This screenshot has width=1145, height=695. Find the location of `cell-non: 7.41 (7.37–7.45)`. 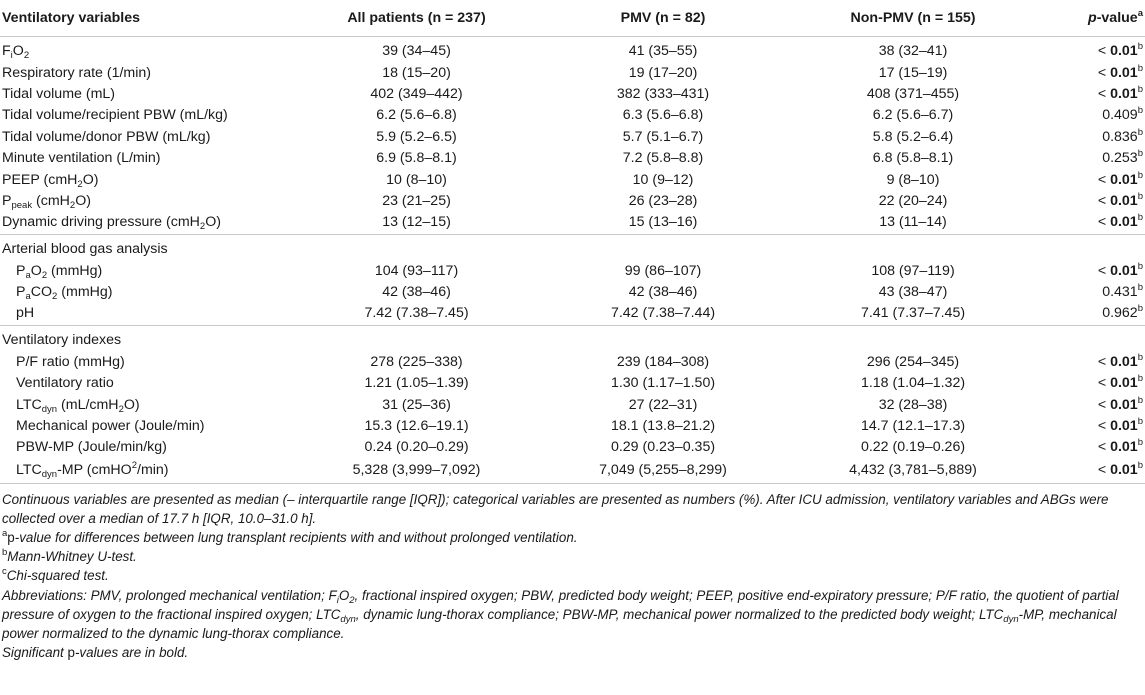

cell-non: 7.41 (7.37–7.45) is located at coordinates (913, 313).